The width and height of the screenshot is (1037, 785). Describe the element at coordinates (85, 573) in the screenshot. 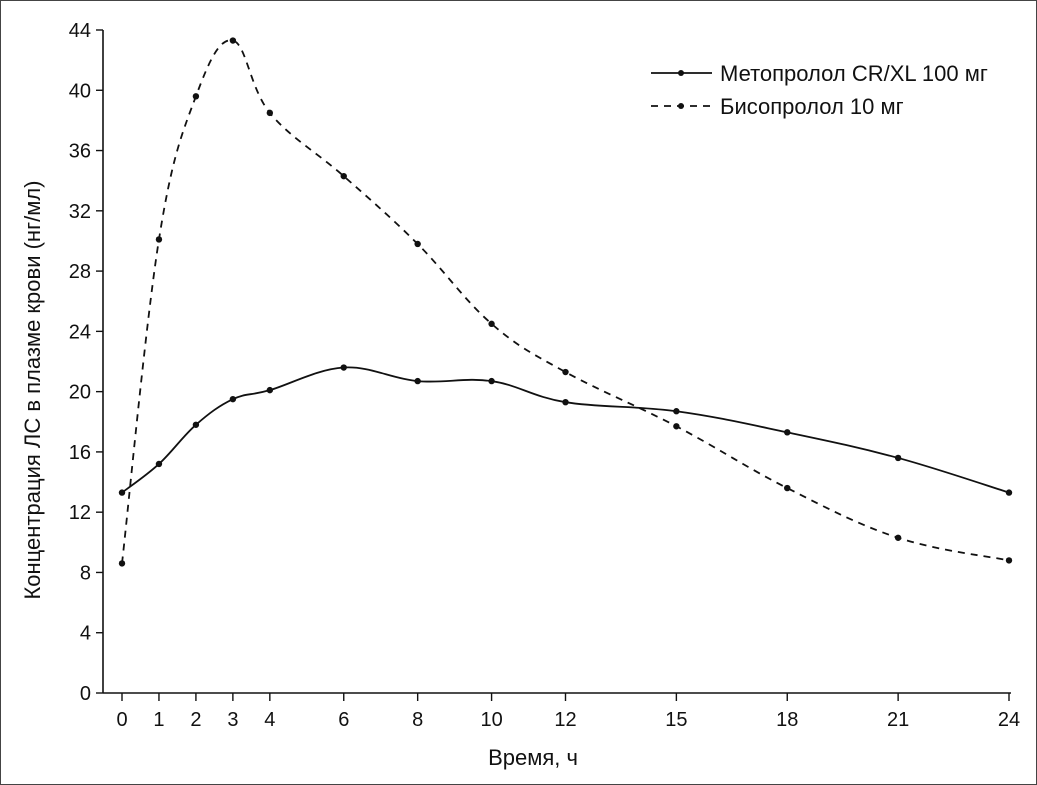

I see `y-tick-label: 8` at that location.